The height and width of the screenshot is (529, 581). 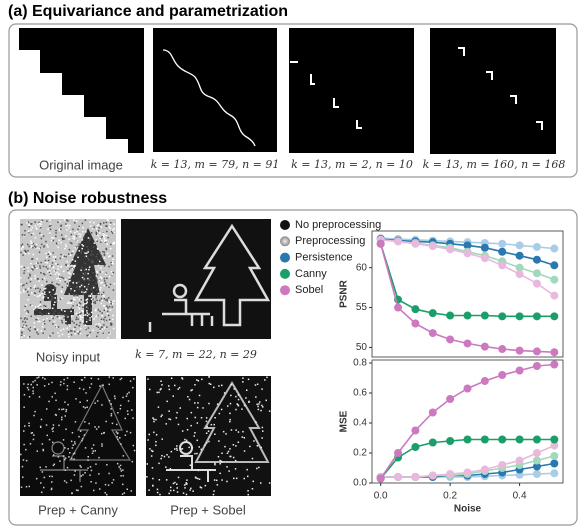 I want to click on caption: Prep + Sobel, so click(x=208, y=509).